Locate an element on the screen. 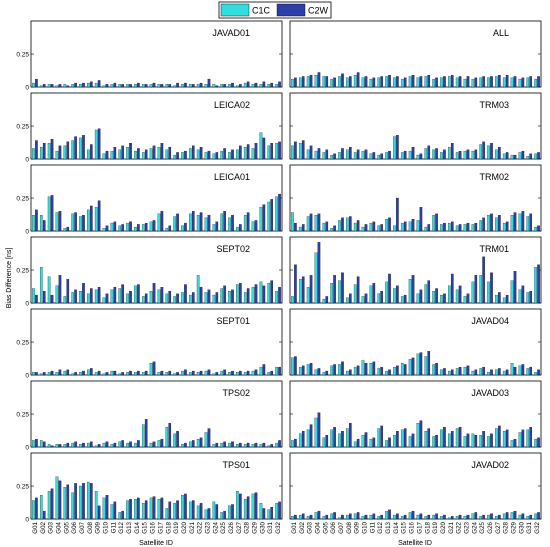  panel-title: TPS01 is located at coordinates (236, 465).